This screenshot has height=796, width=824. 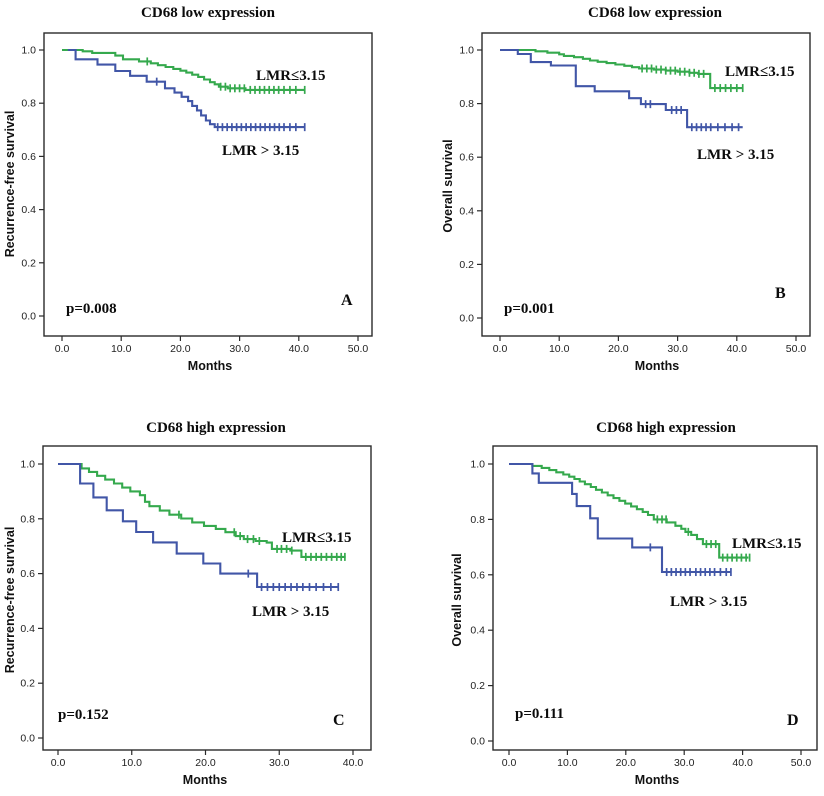 What do you see at coordinates (529, 309) in the screenshot?
I see `p-value: p=0.001` at bounding box center [529, 309].